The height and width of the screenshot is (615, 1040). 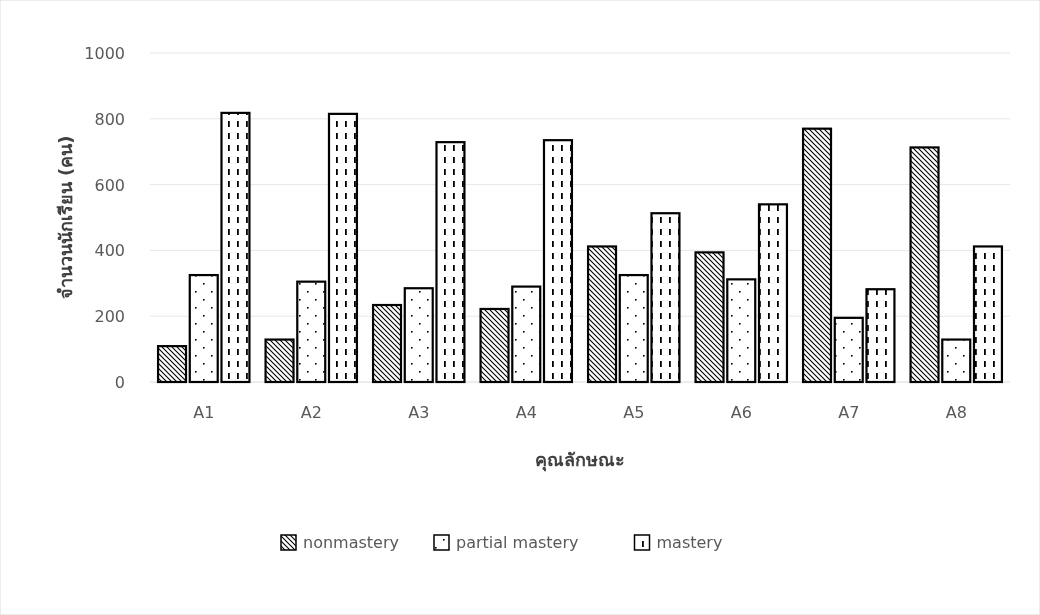 I want to click on y-tick-label: 600, so click(x=109, y=185).